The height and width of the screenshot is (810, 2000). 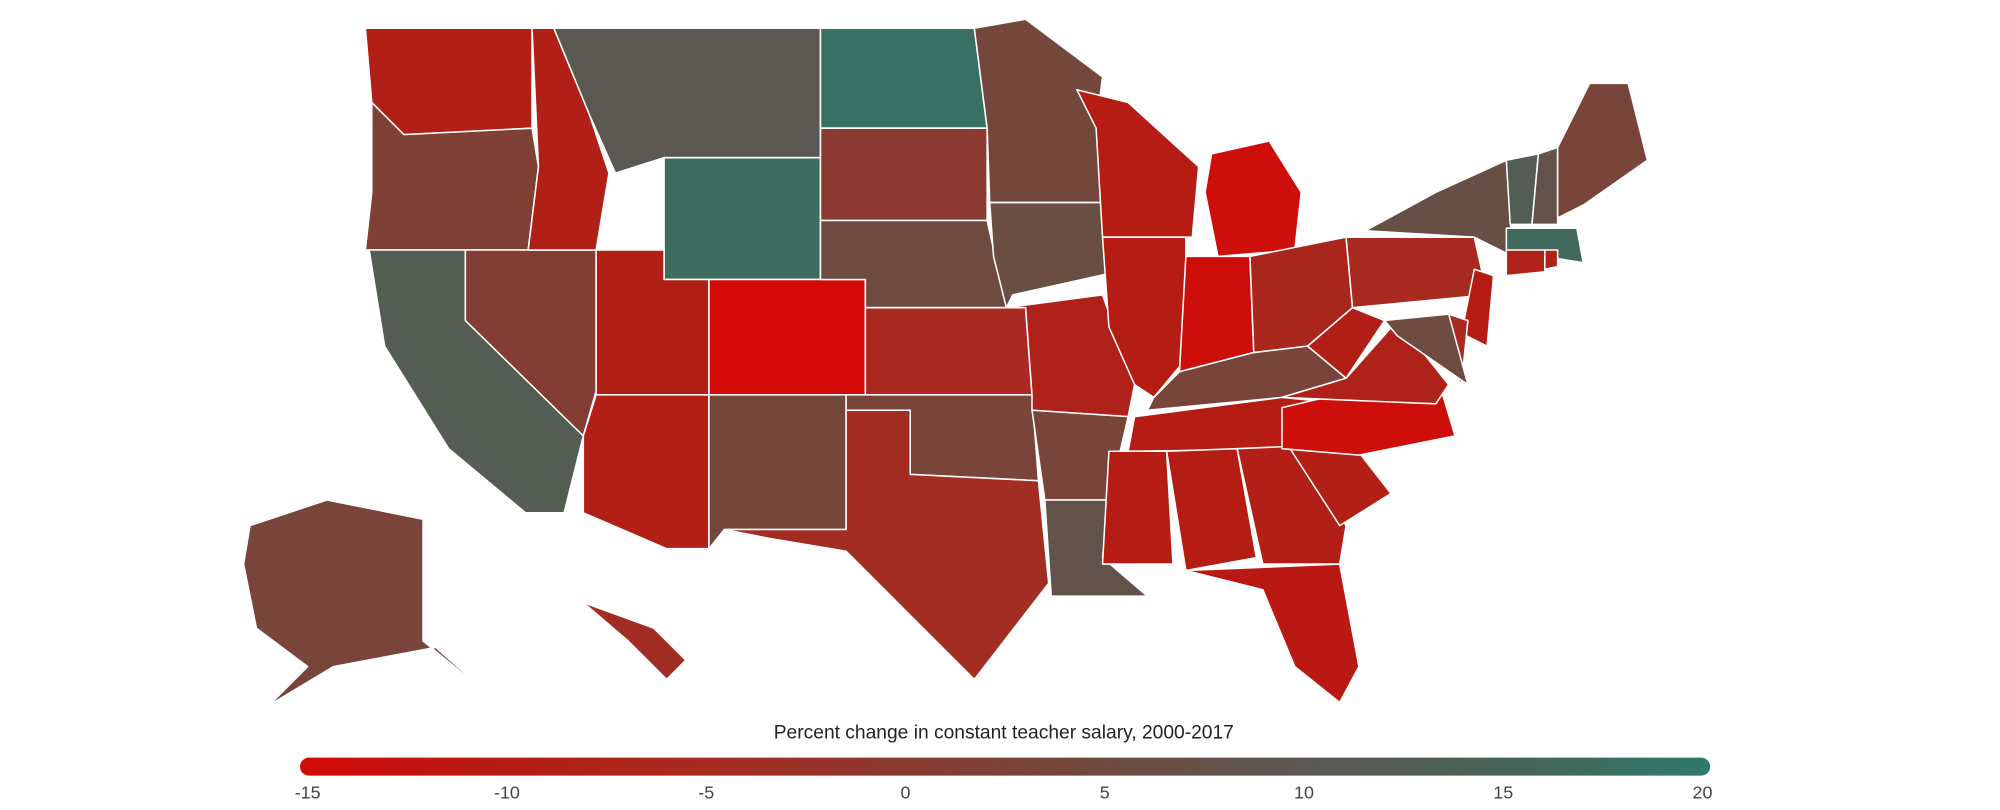 I want to click on legend-tick-label: -5, so click(x=706, y=792).